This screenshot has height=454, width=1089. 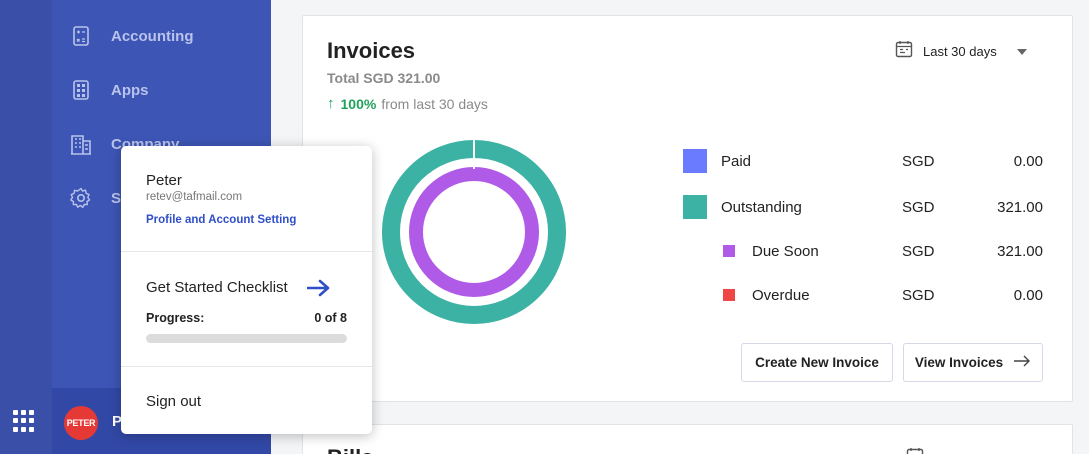 What do you see at coordinates (330, 318) in the screenshot?
I see `progress-count: 0 of 8` at bounding box center [330, 318].